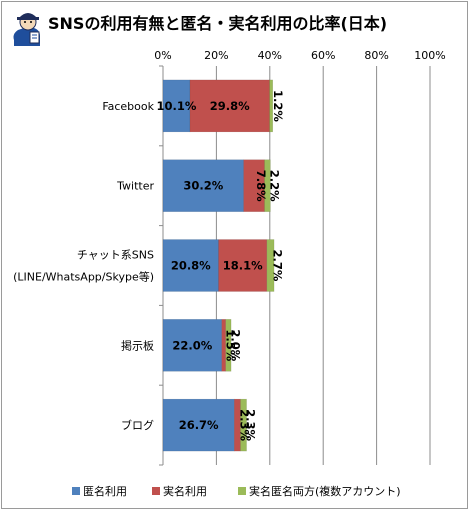  Describe the element at coordinates (83, 277) in the screenshot. I see `category-label: (LINE/WhatsApp/Skype等)` at that location.